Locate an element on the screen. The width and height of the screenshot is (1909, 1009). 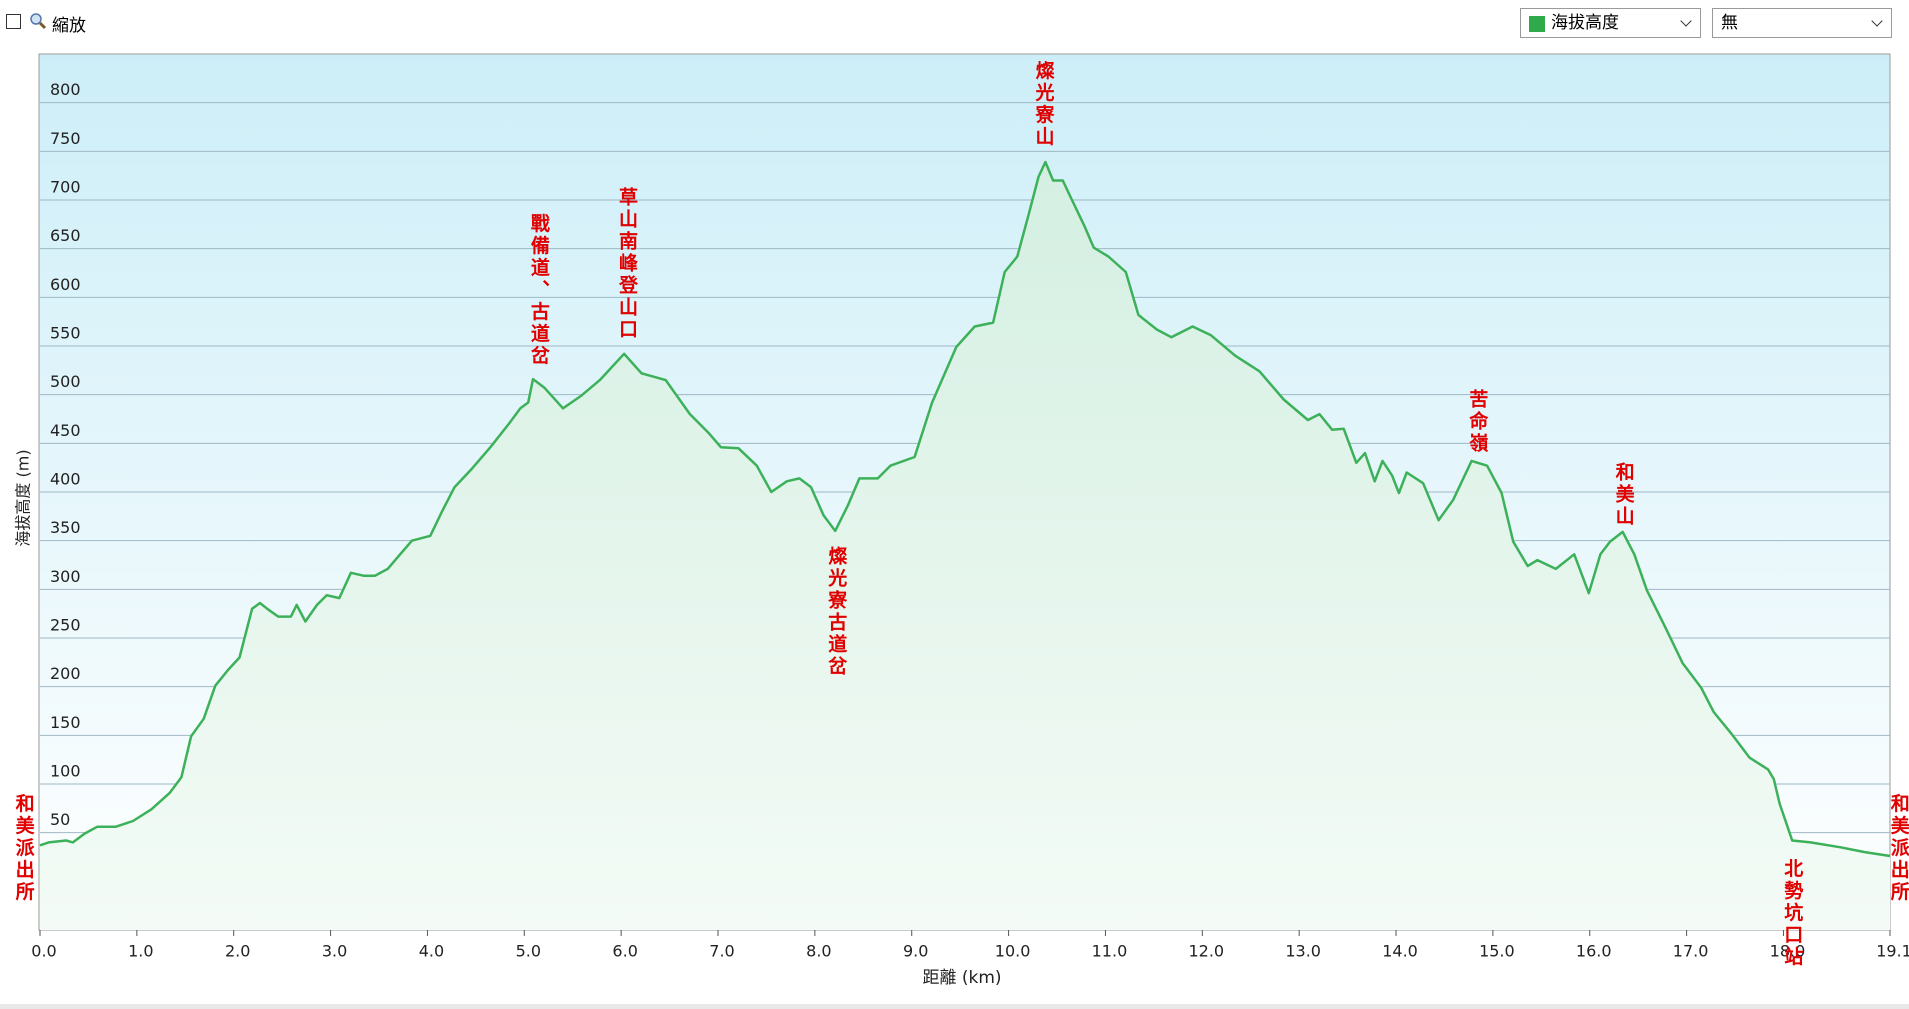
y-tick-label: 650 is located at coordinates (65, 235).